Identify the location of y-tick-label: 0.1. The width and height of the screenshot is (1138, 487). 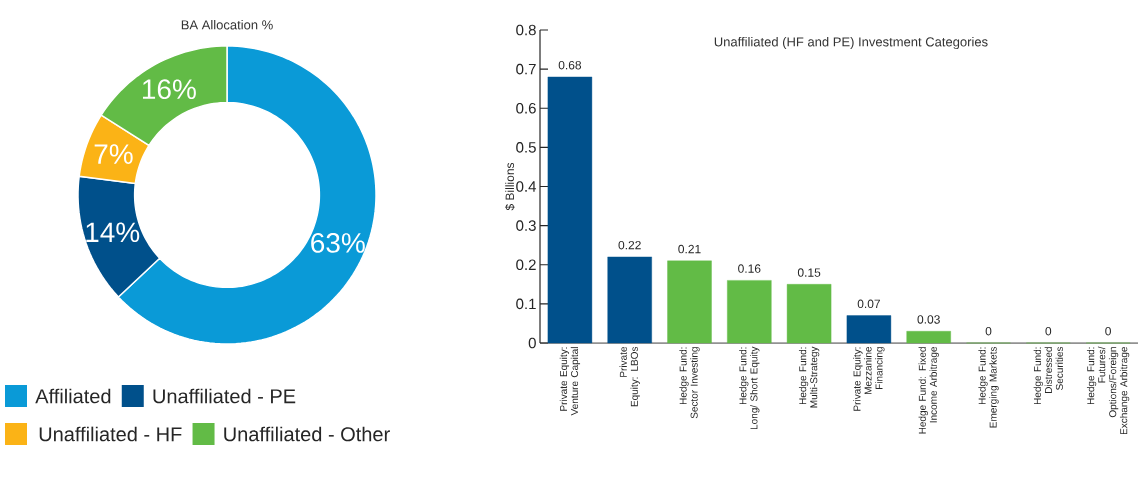
(526, 304).